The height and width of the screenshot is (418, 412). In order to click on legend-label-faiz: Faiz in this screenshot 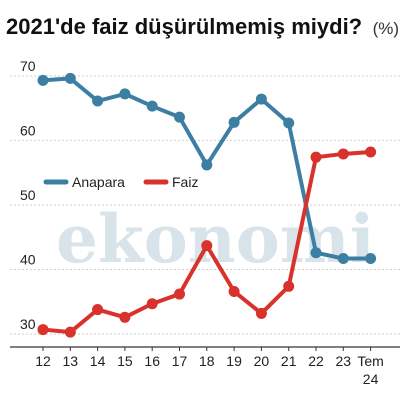, I will do `click(185, 182)`.